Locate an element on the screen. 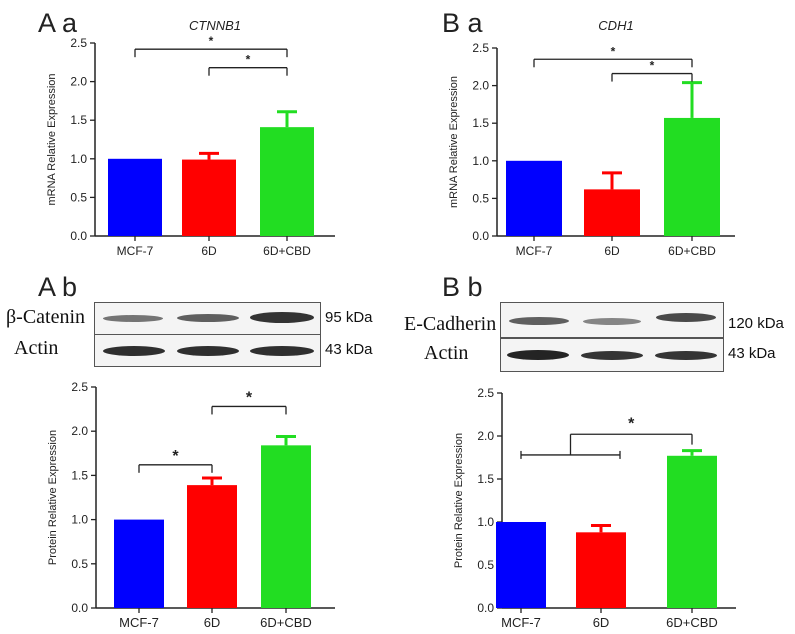 This screenshot has width=795, height=634. blot-kda-beta-catenin: 95 kDa is located at coordinates (349, 317).